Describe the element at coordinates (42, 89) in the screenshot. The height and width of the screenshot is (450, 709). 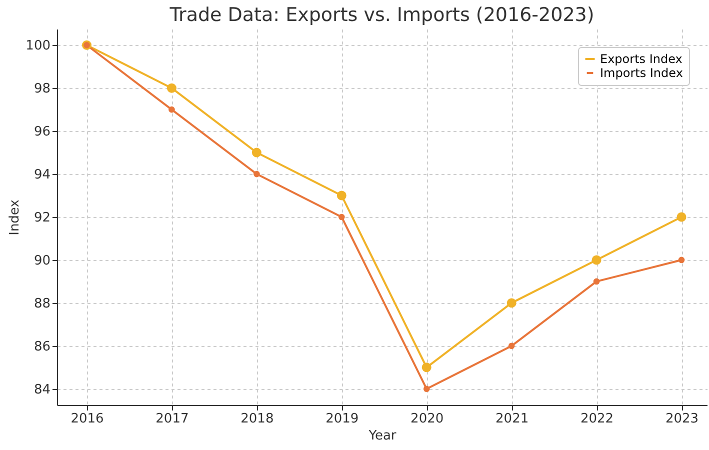
I see `y-tick-label: 98` at that location.